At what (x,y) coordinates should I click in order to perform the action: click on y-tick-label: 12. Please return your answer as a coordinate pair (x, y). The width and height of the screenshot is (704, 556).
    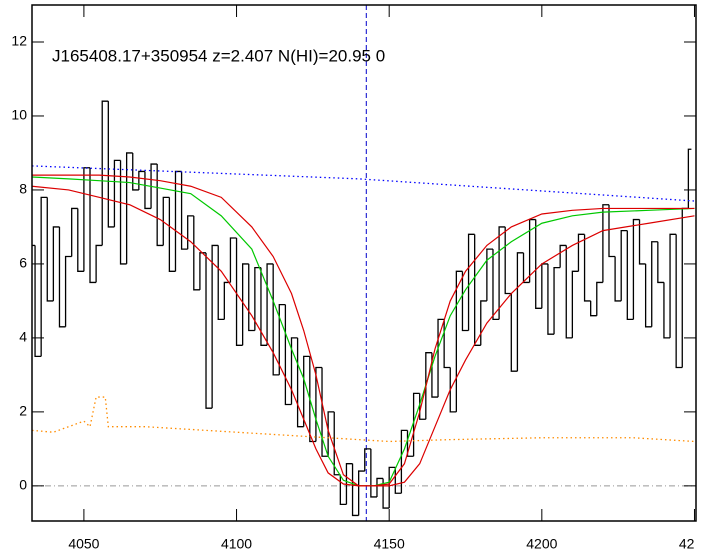
    Looking at the image, I should click on (19, 41).